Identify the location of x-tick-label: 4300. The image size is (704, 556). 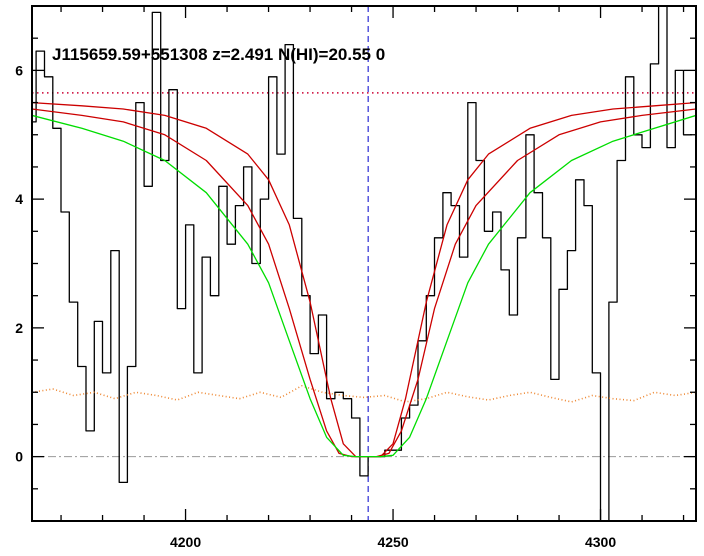
(600, 542).